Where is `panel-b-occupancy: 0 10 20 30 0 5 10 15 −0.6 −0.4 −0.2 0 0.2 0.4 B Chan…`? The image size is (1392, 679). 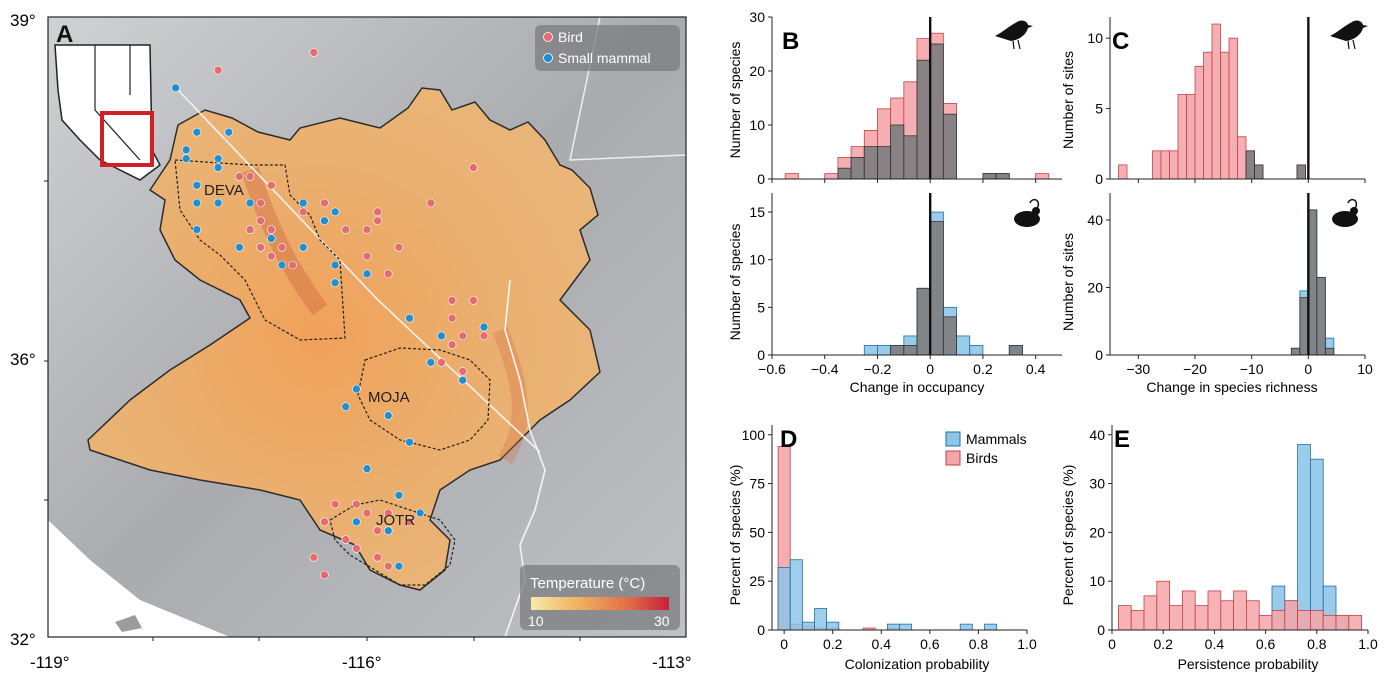 panel-b-occupancy: 0 10 20 30 0 5 10 15 −0.6 −0.4 −0.2 0 0.2 0.4 B Chan… is located at coordinates (894, 202).